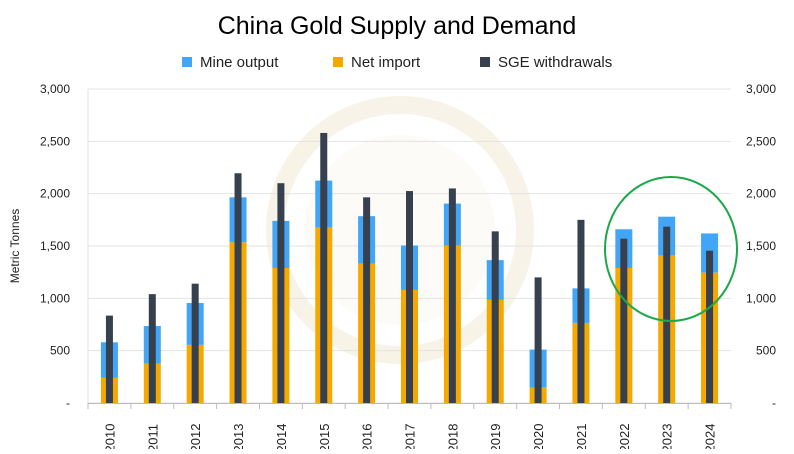  Describe the element at coordinates (761, 298) in the screenshot. I see `y-tick-label-right: 1,000` at that location.